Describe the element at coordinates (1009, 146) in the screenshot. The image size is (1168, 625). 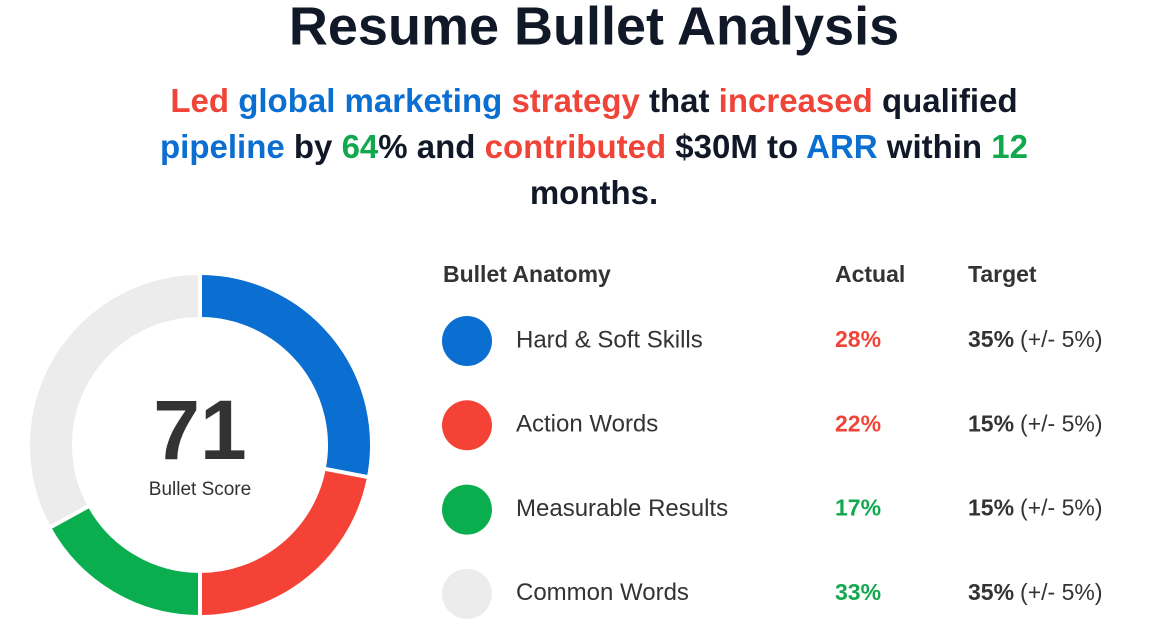
I see `bullet-segment: 12` at that location.